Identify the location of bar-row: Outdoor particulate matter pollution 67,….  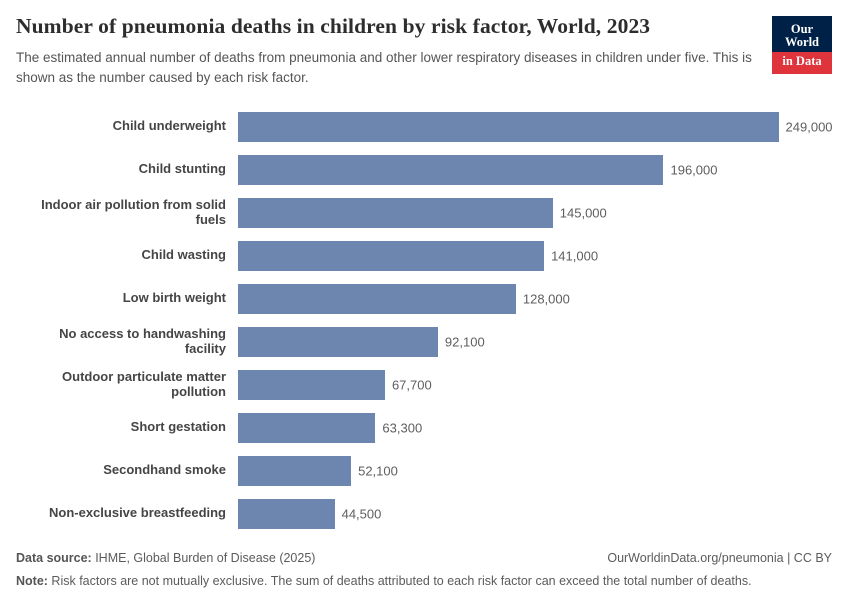
(424, 384).